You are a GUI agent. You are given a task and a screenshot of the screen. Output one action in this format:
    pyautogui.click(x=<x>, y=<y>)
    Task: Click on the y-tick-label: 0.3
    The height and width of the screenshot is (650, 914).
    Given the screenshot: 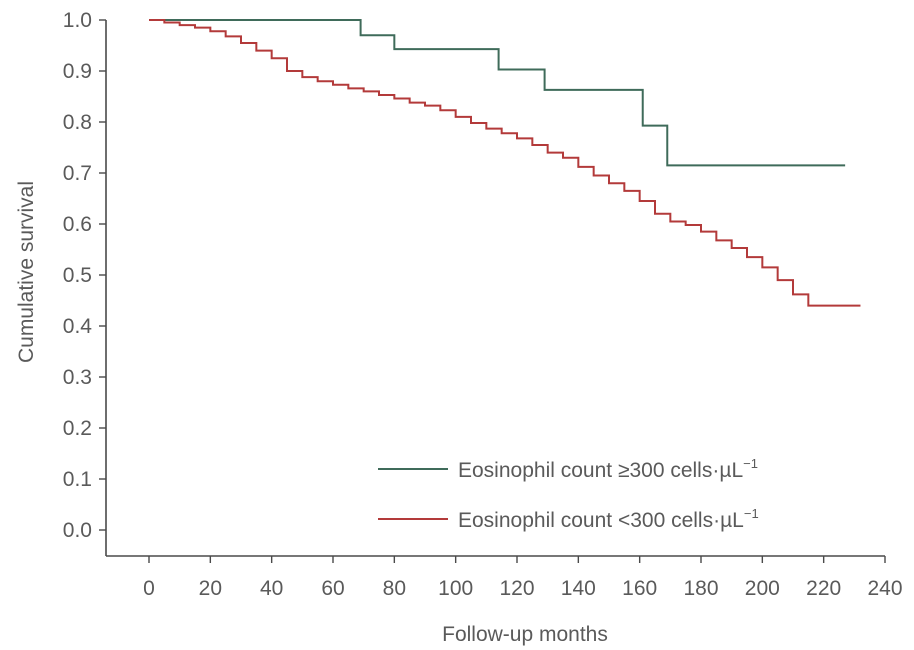 What is the action you would take?
    pyautogui.click(x=77, y=377)
    